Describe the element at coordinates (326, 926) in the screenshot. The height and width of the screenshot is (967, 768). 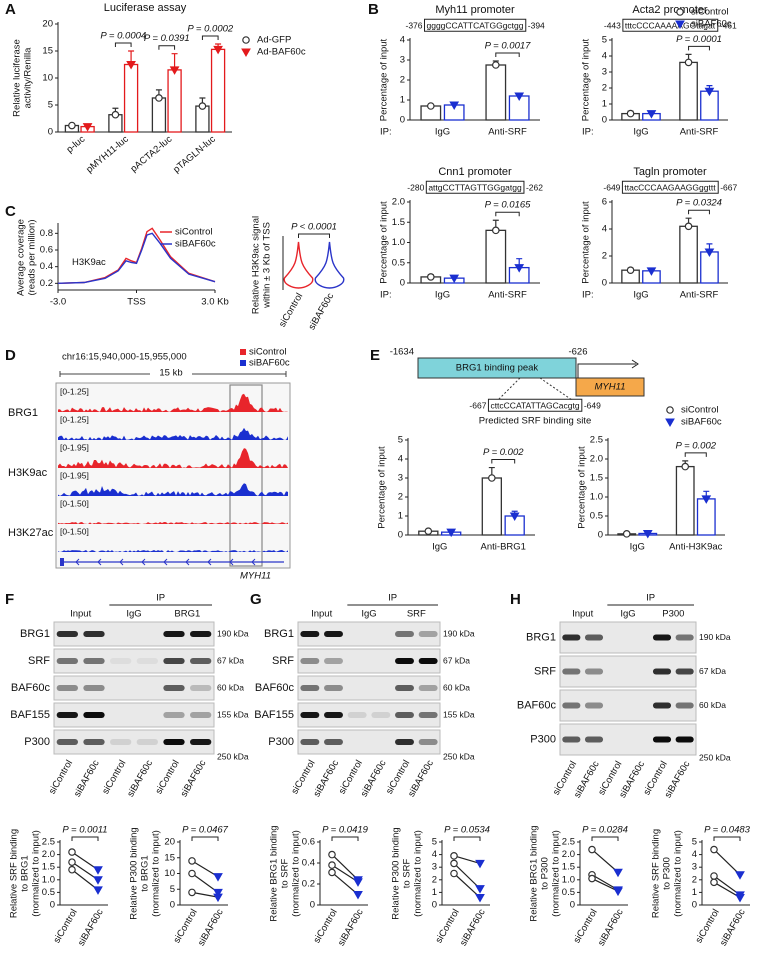
I see `x-tick-label: siControl` at that location.